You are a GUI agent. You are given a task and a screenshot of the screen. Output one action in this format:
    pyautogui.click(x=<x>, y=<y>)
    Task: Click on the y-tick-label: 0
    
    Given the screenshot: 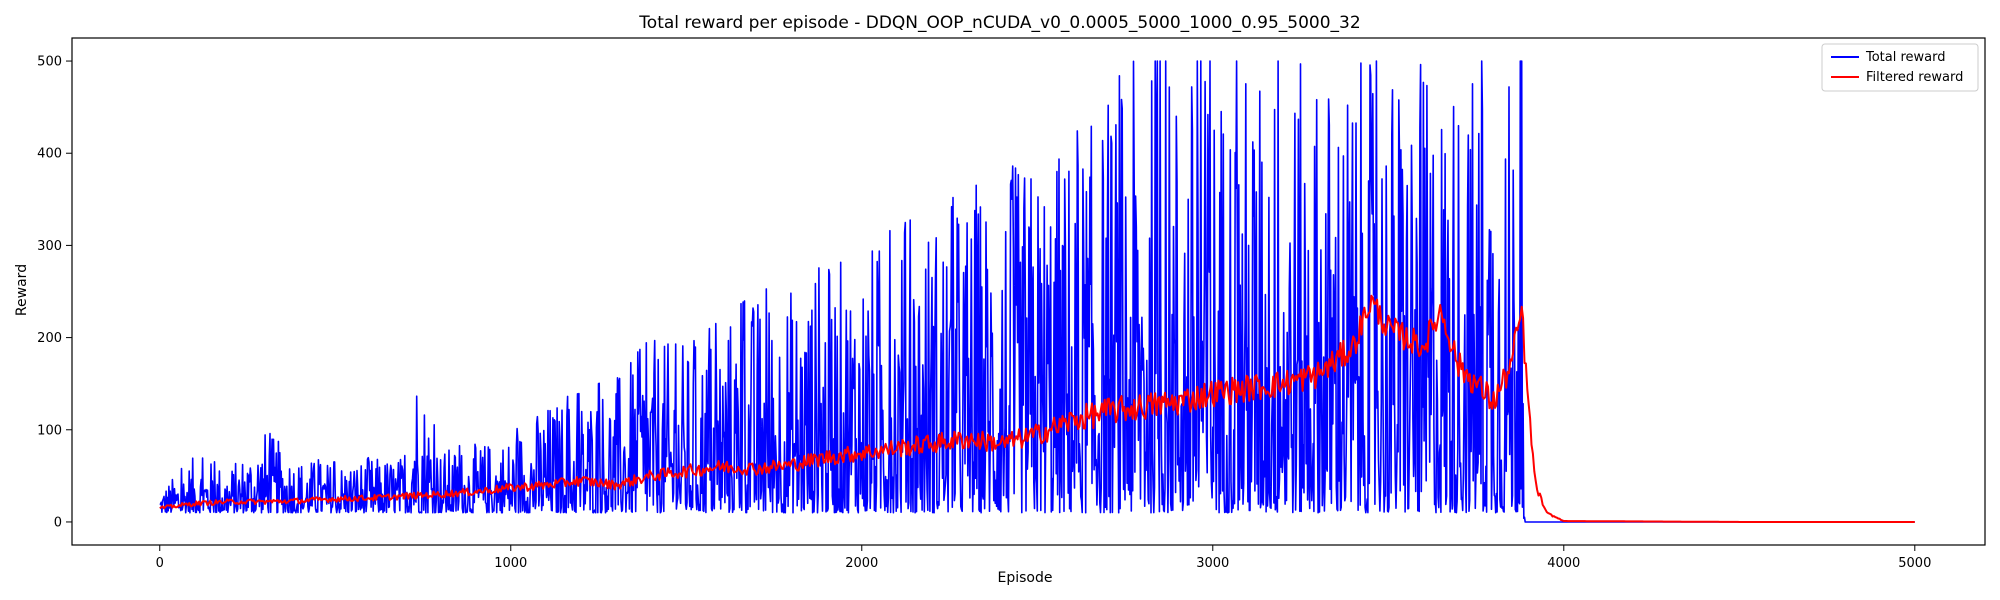 What is the action you would take?
    pyautogui.click(x=58, y=522)
    